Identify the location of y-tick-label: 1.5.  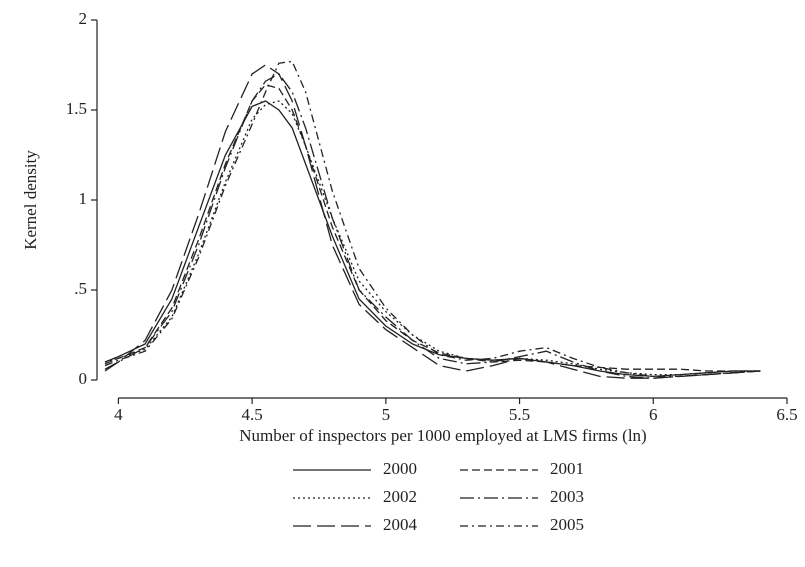
(76, 108).